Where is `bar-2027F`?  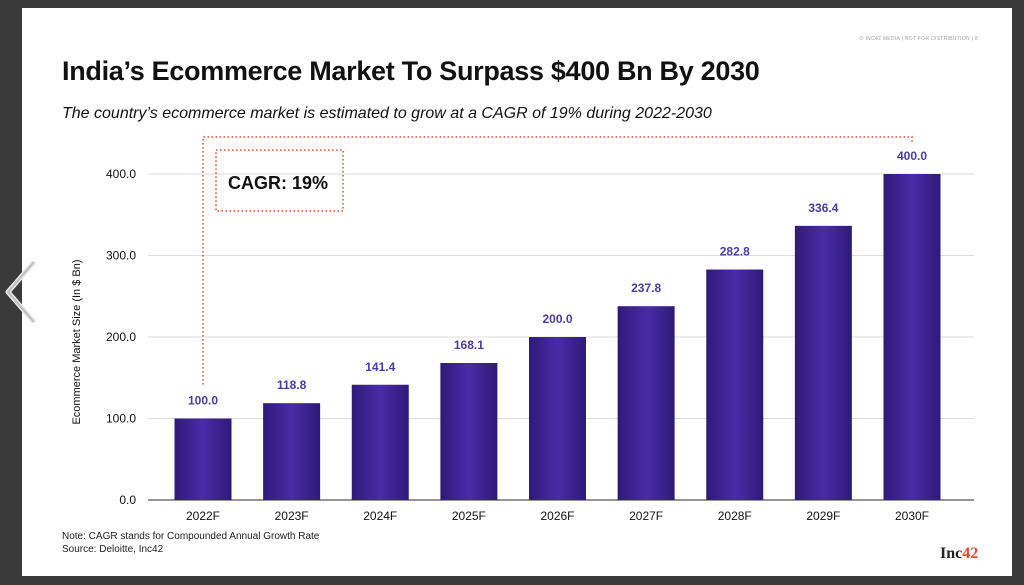 bar-2027F is located at coordinates (646, 403).